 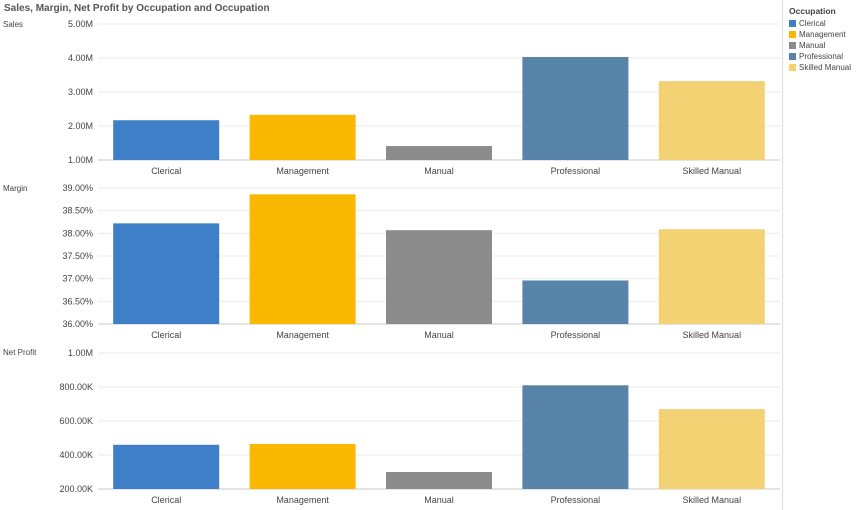 I want to click on legend-item: Professional, so click(x=824, y=56).